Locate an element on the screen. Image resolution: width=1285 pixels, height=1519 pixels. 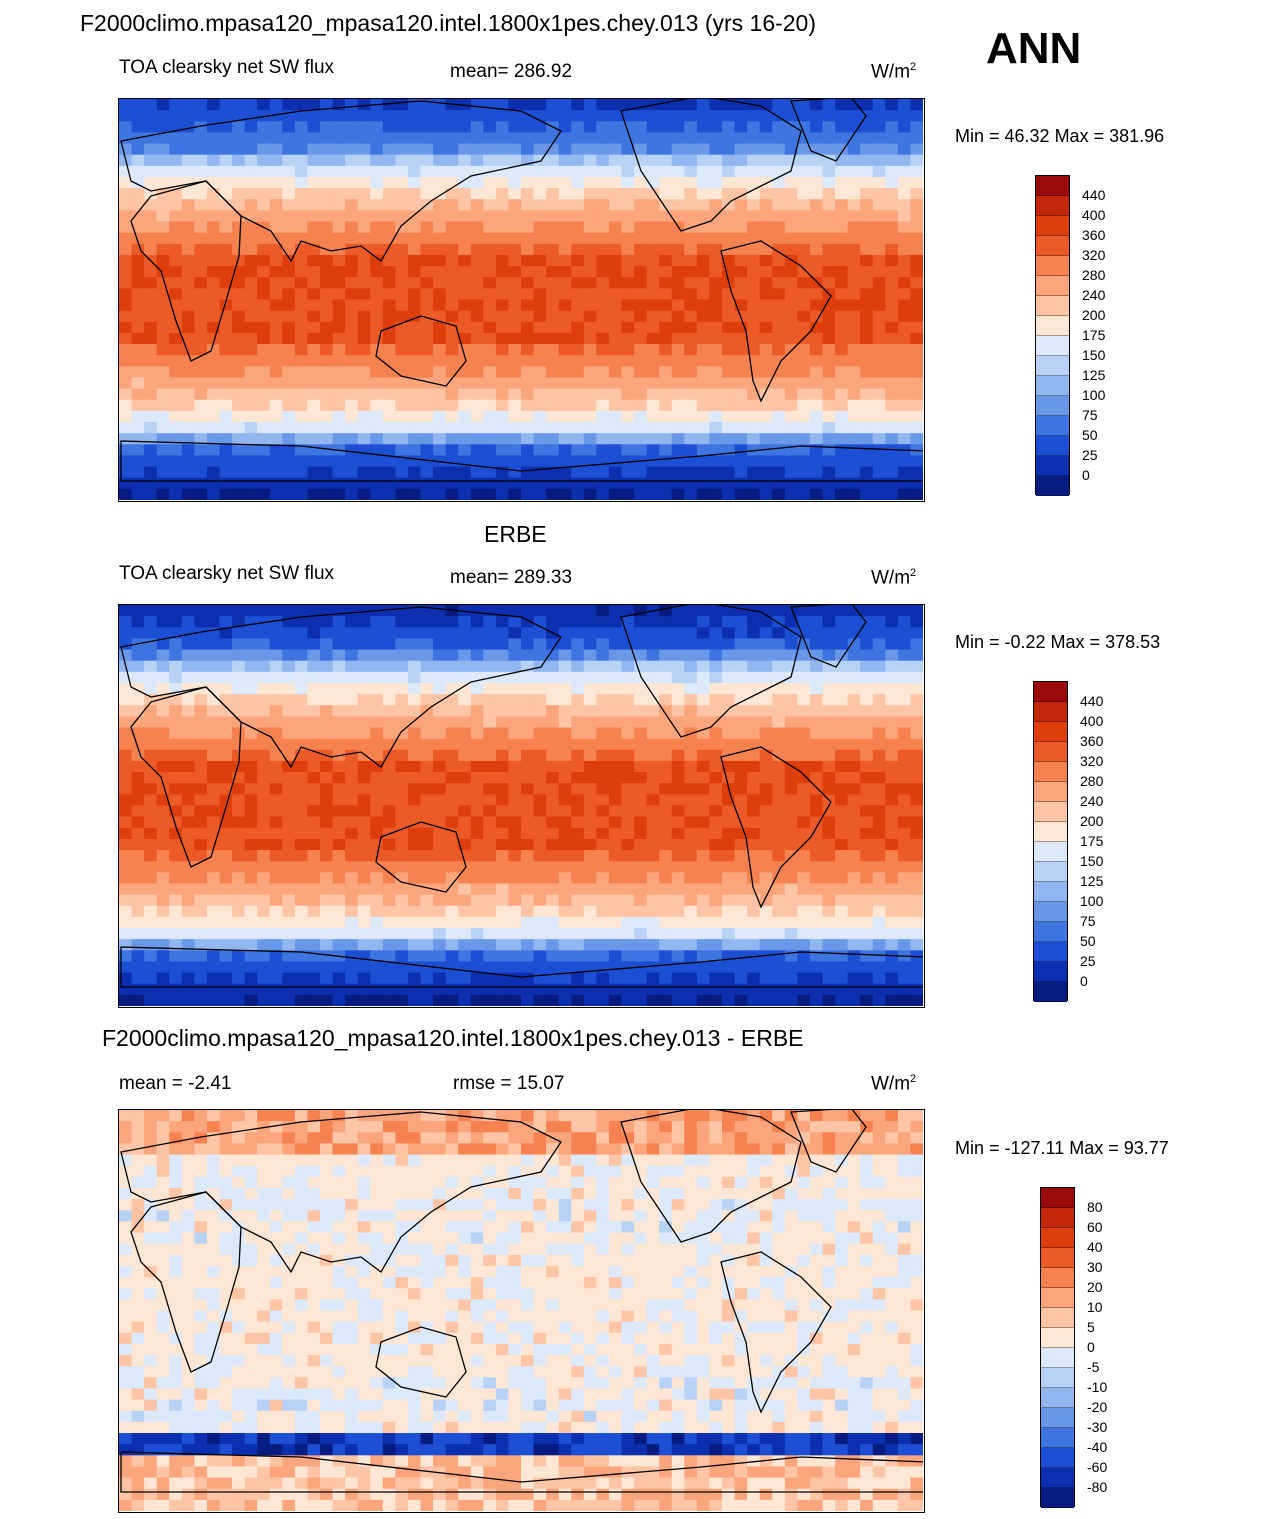
colorbar-tick-label: 0 is located at coordinates (1086, 475).